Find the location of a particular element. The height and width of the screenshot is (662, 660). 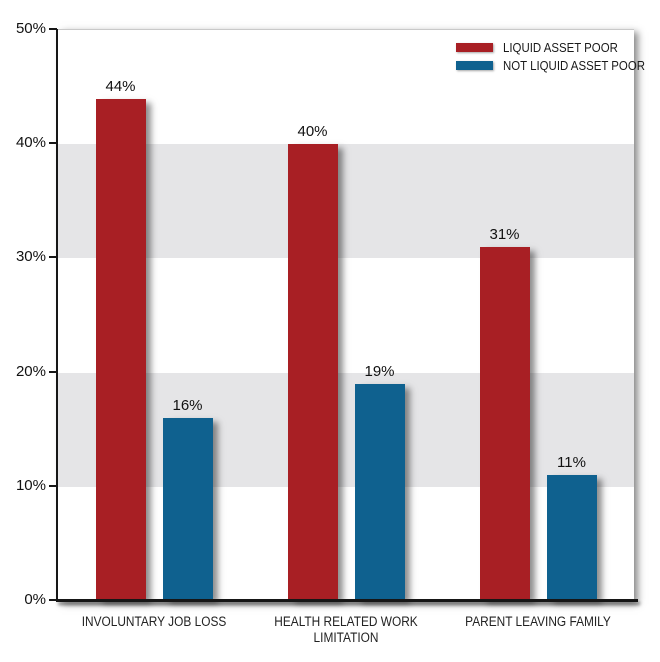

bar-wrap: 19% is located at coordinates (379, 482).